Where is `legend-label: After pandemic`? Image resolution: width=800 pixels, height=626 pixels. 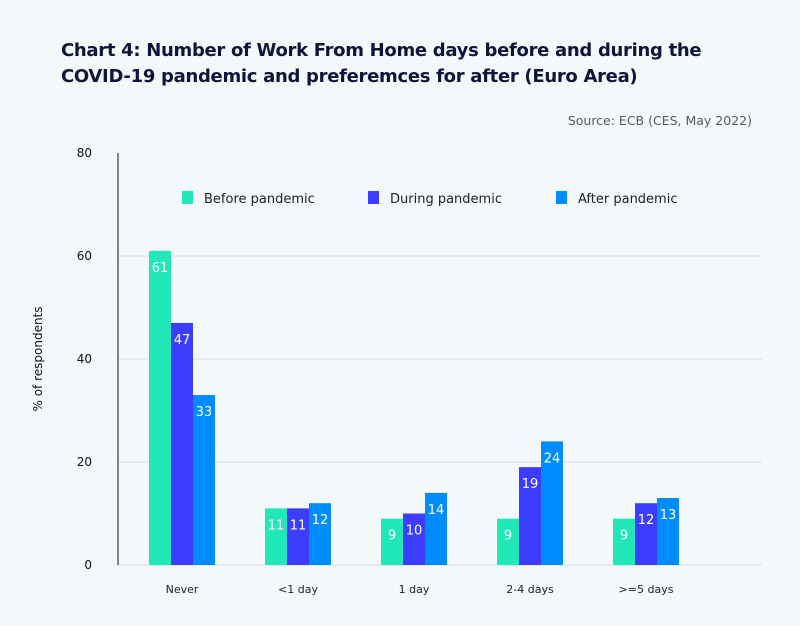 legend-label: After pandemic is located at coordinates (627, 199).